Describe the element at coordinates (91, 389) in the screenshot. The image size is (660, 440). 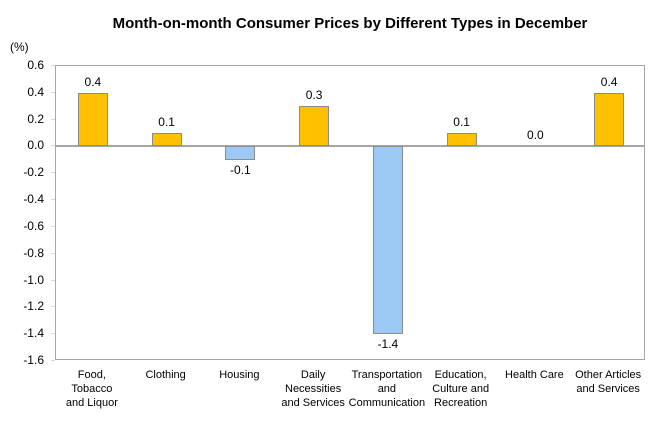
I see `x-category-label: Food, Tobacco and Liquor` at that location.